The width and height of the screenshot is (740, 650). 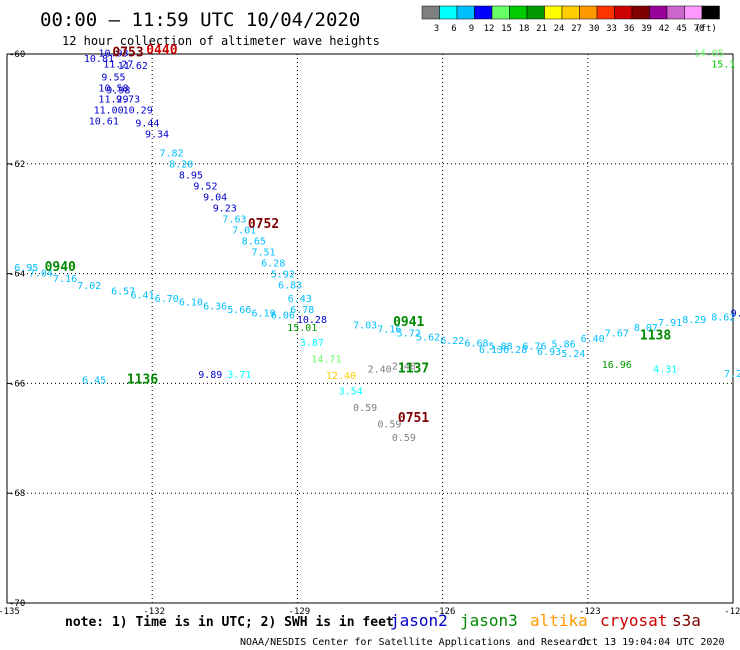 I want to click on wave-height-label: 5.62, so click(x=428, y=338).